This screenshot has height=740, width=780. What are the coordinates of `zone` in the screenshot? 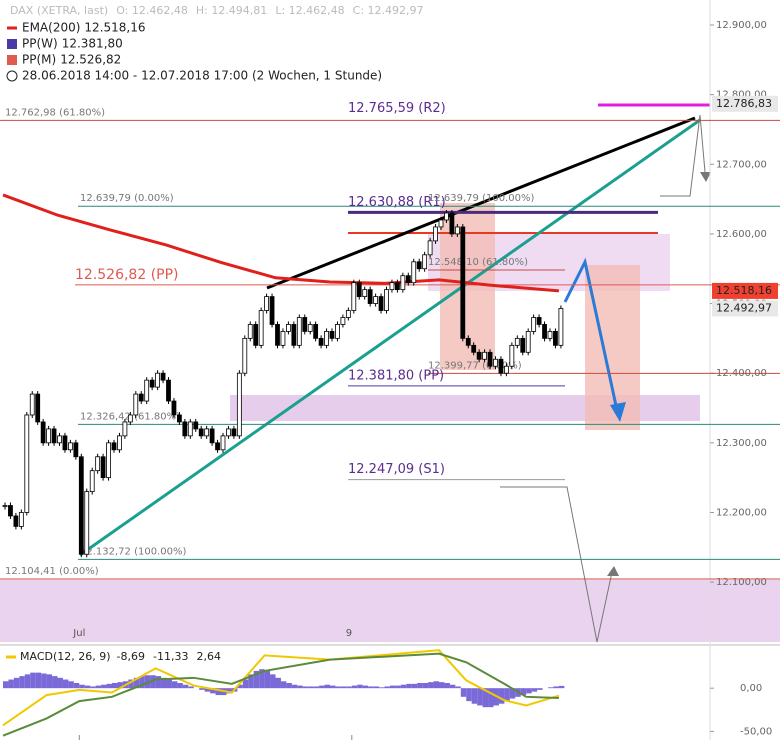 It's located at (612, 347).